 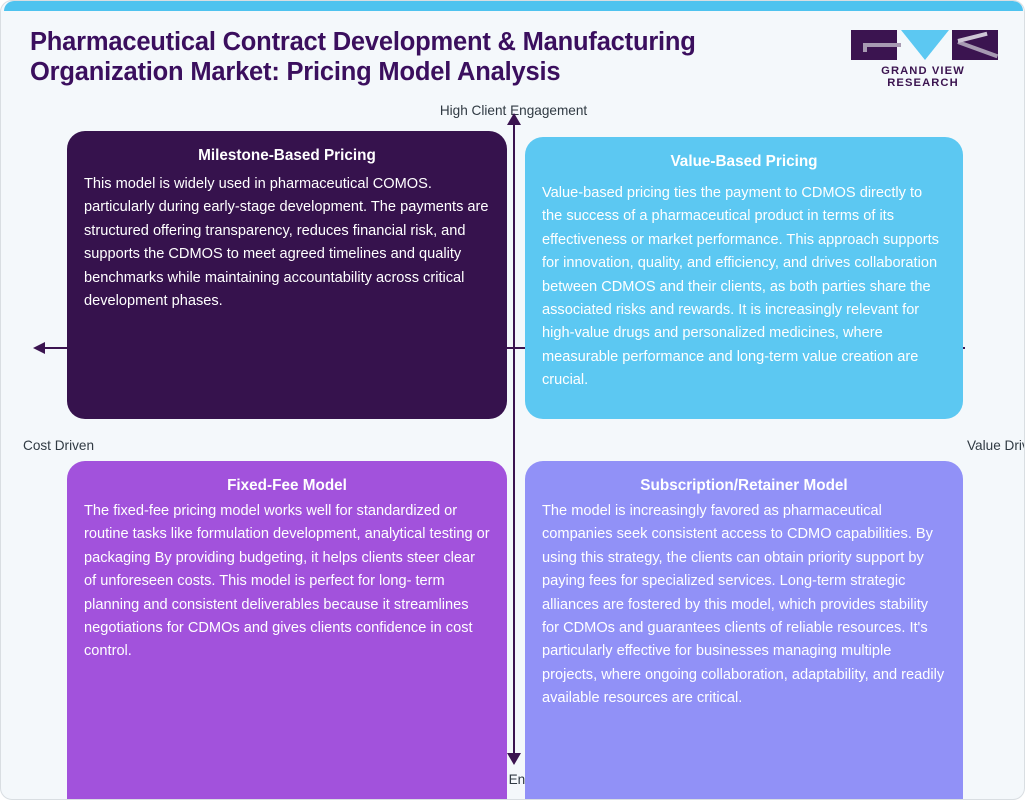 I want to click on vertical-axis-line, so click(x=514, y=441).